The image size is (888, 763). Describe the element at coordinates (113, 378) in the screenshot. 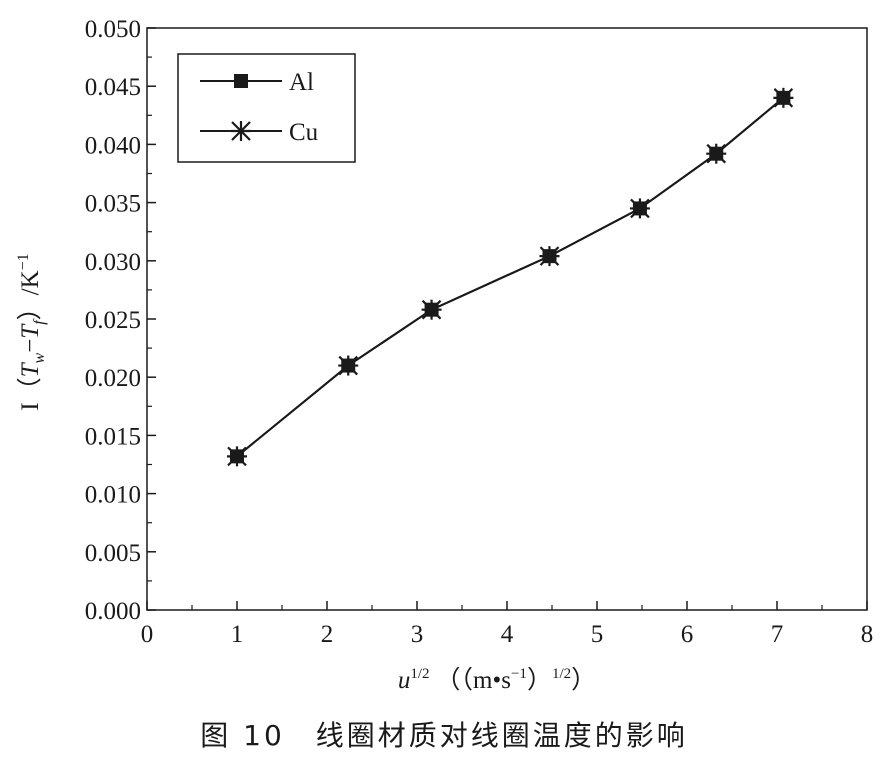

I see `y-tick-label-0-020: 0.020` at that location.